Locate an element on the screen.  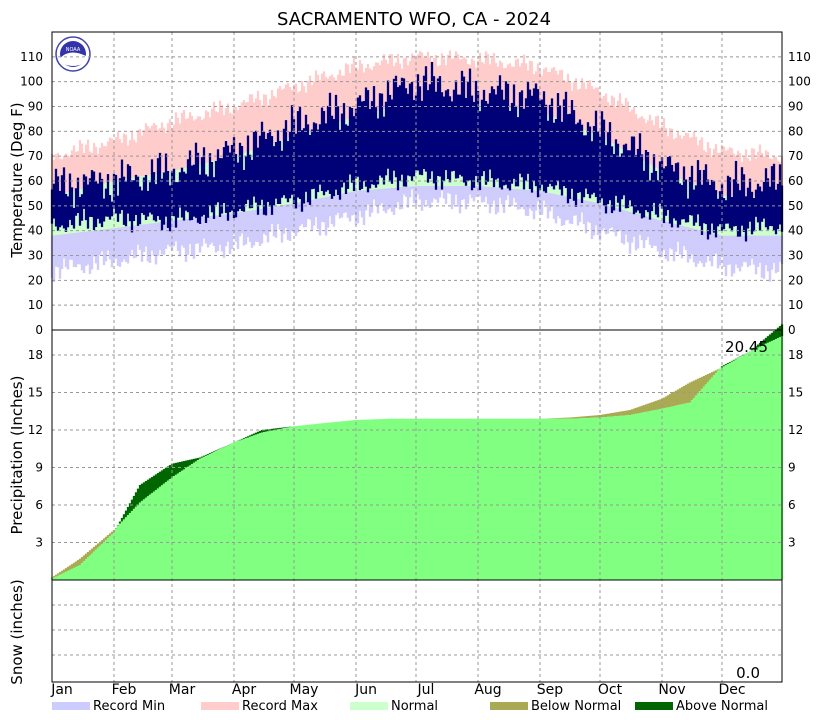
month-label: May is located at coordinates (304, 690).